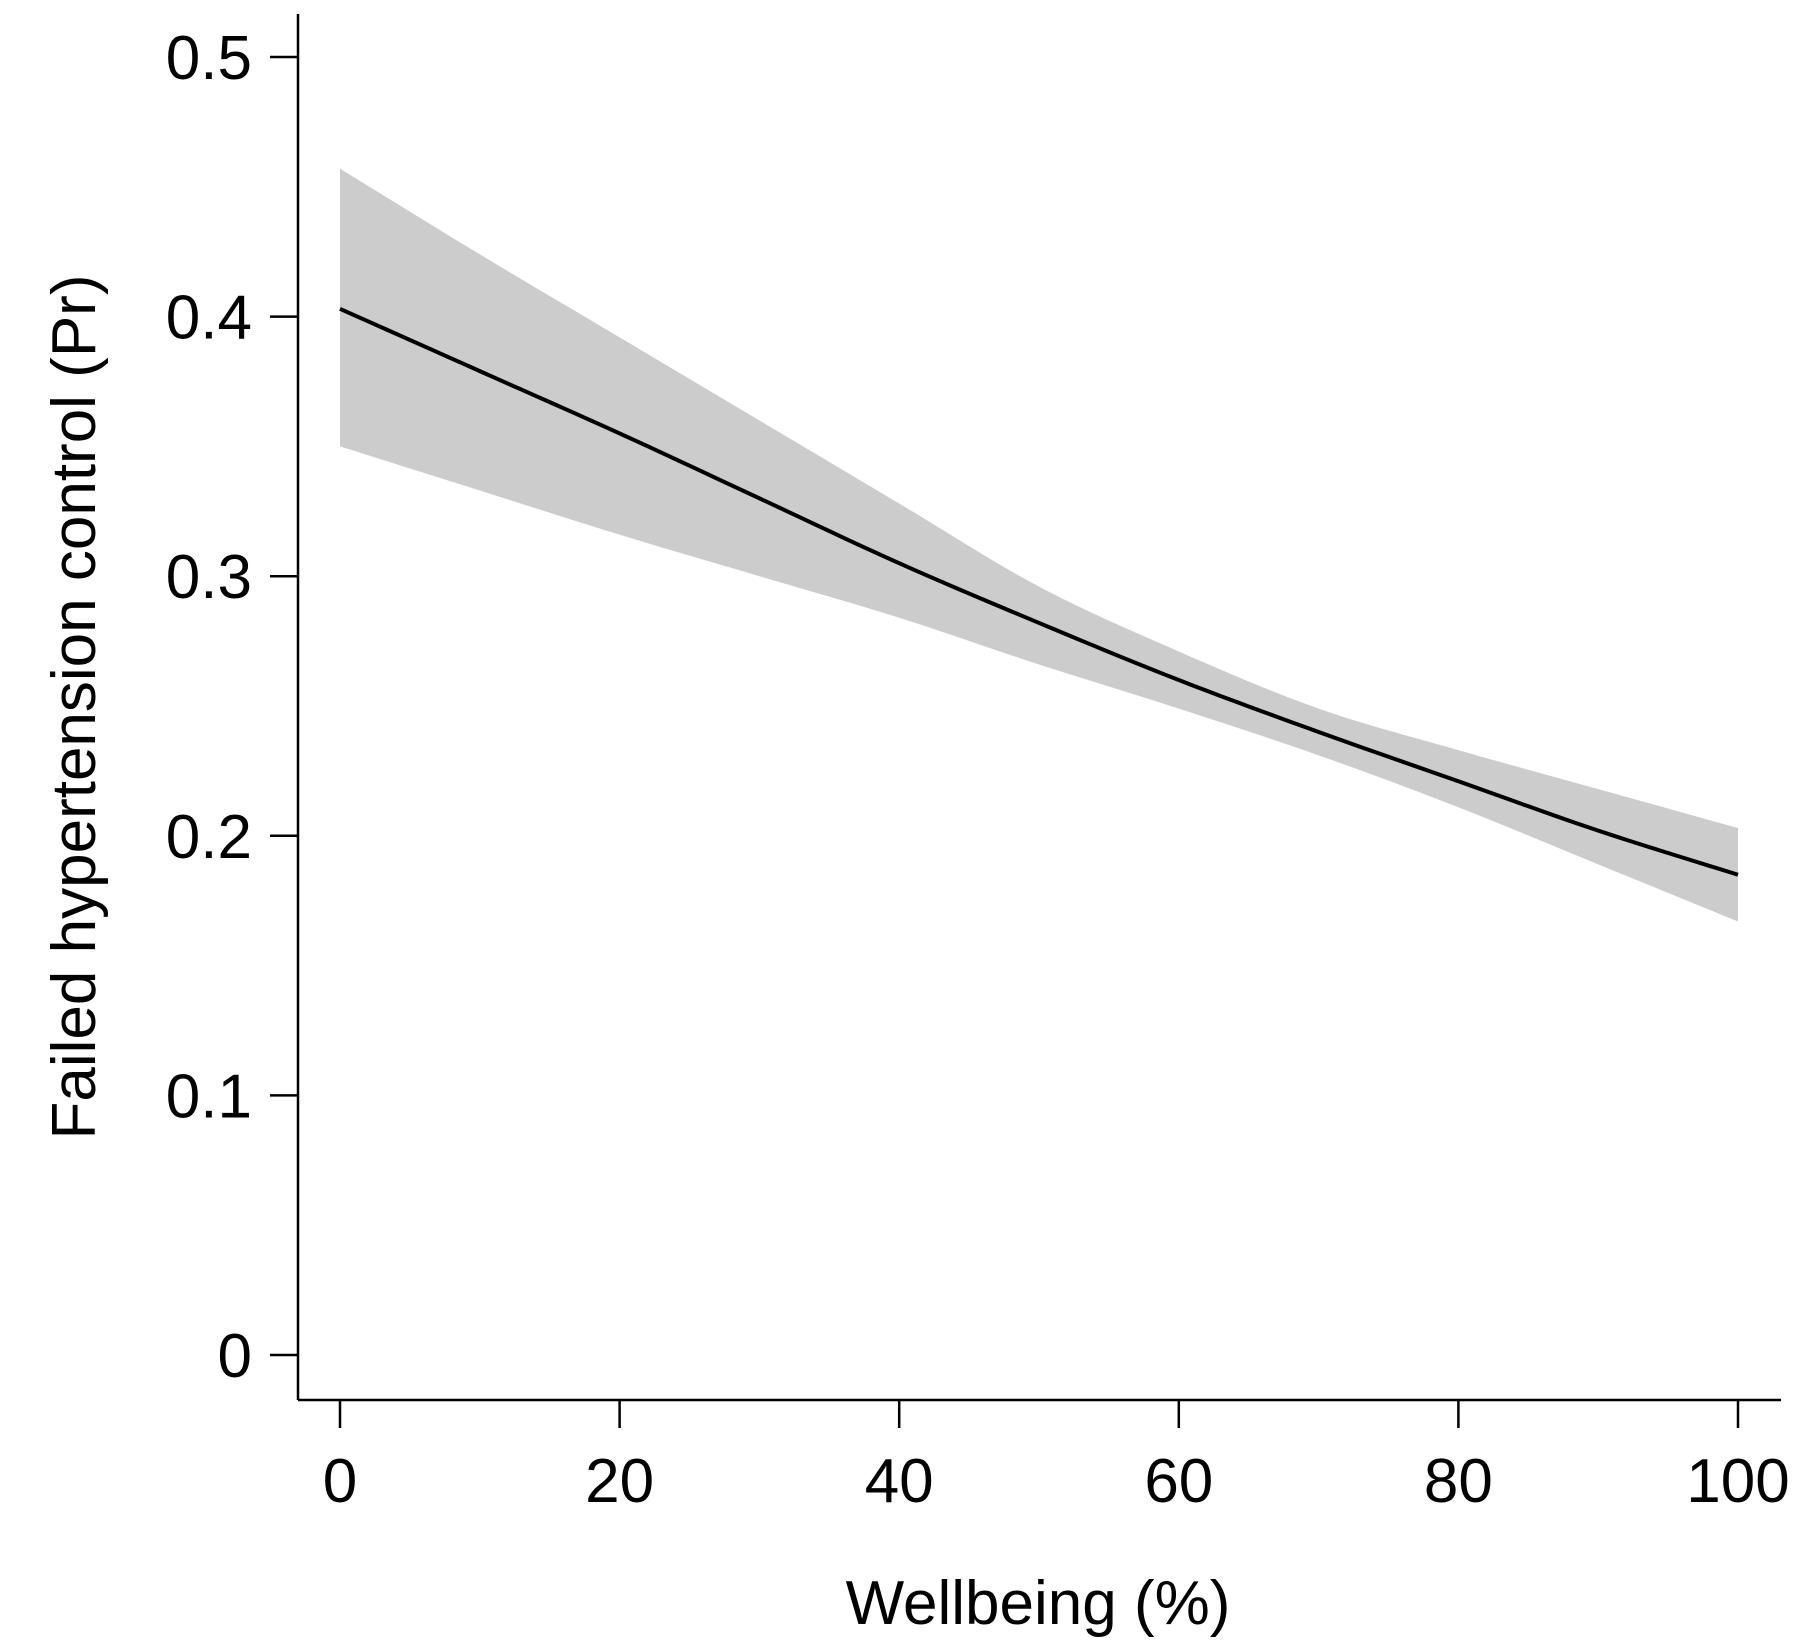 The width and height of the screenshot is (1805, 1641). Describe the element at coordinates (235, 1356) in the screenshot. I see `y-tick-label: 0` at that location.